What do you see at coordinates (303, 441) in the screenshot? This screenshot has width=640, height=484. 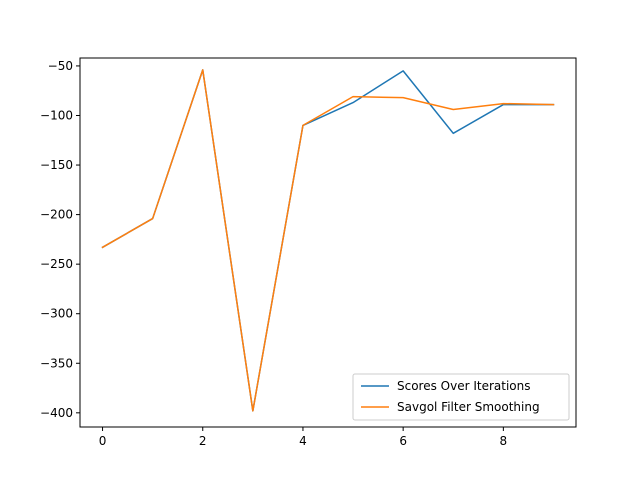 I see `x-tick-label: 4` at bounding box center [303, 441].